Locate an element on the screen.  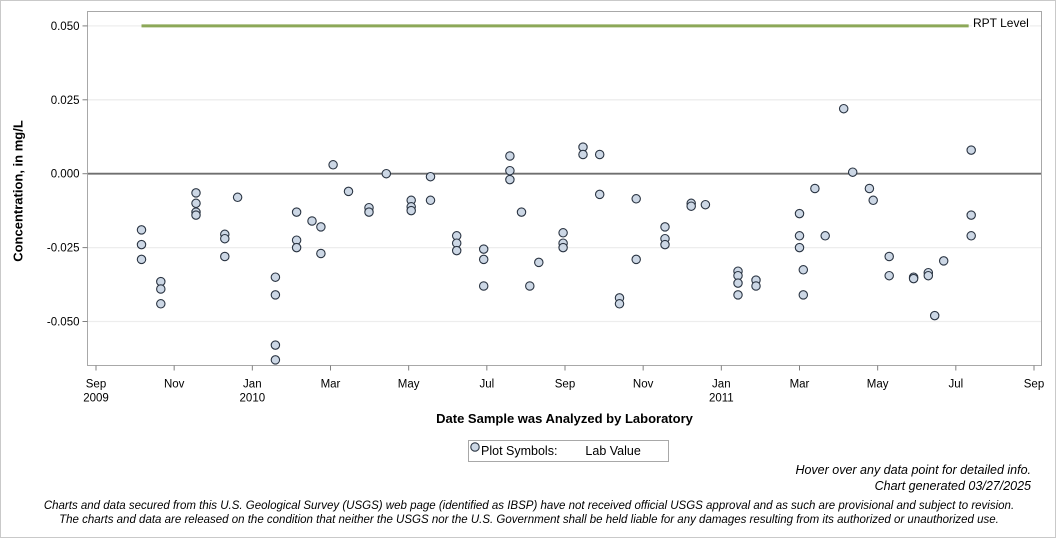
data-point: Lab Value: -0.048 mg/L (2011-06-15) is located at coordinates (934, 315).